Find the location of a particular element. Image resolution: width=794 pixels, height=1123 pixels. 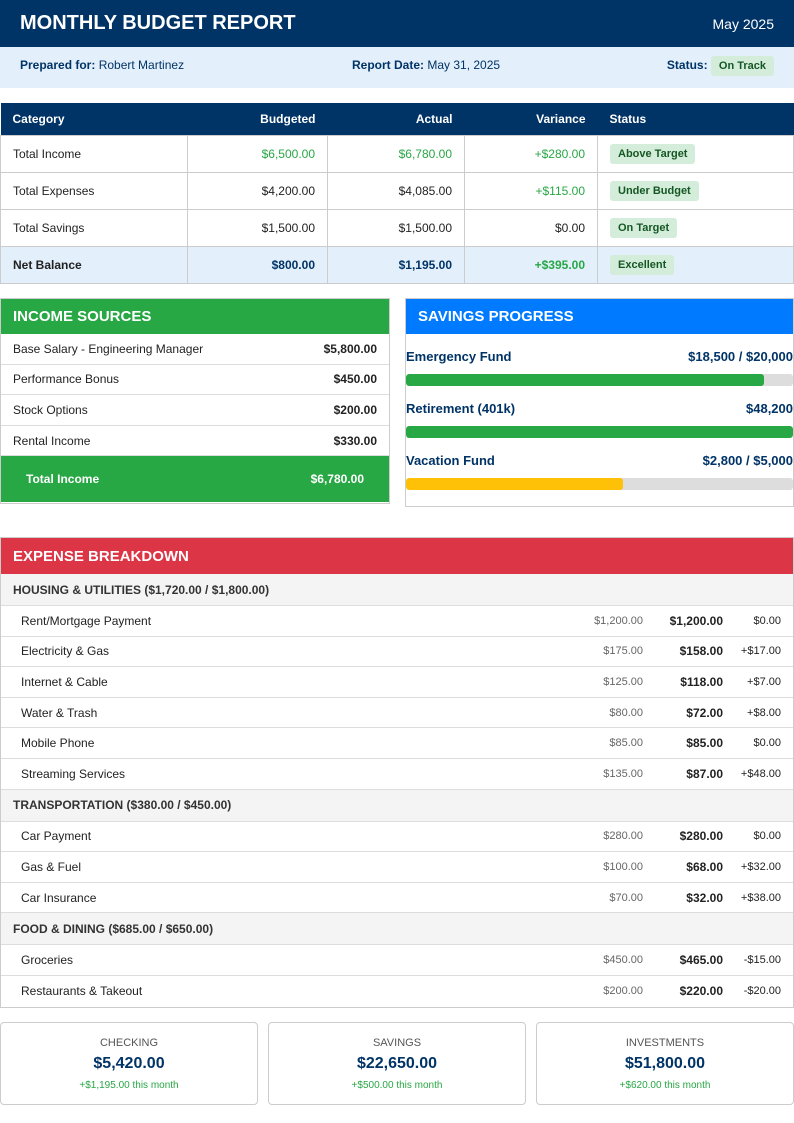

account-balance: $5,420.00 is located at coordinates (129, 1063).